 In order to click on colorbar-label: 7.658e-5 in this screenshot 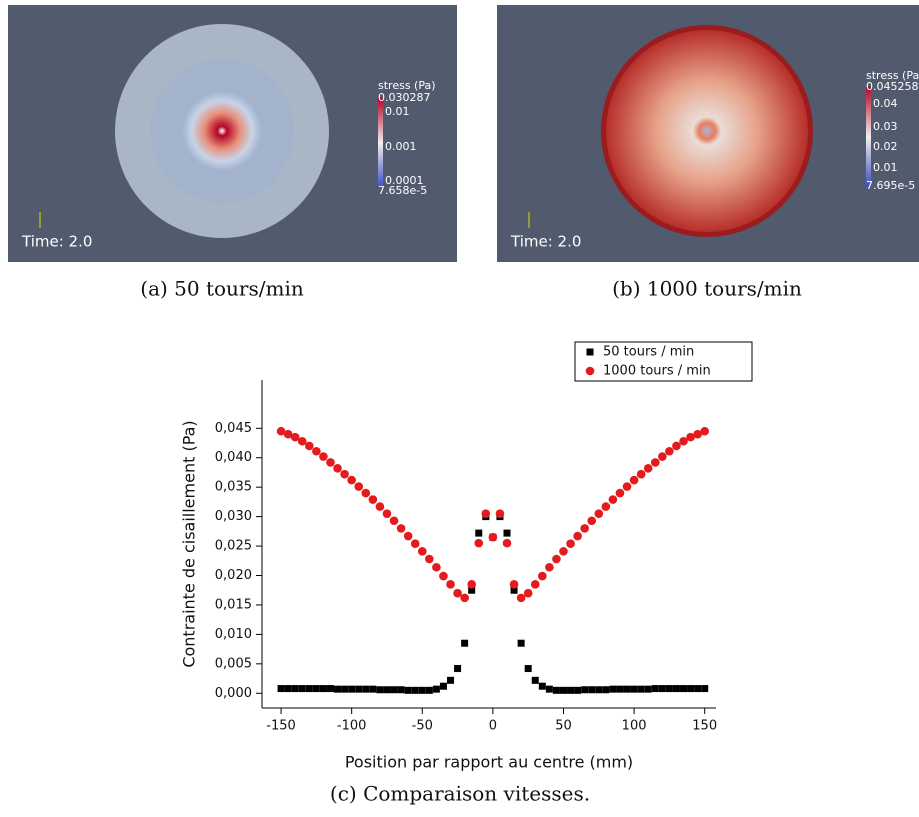, I will do `click(402, 190)`.